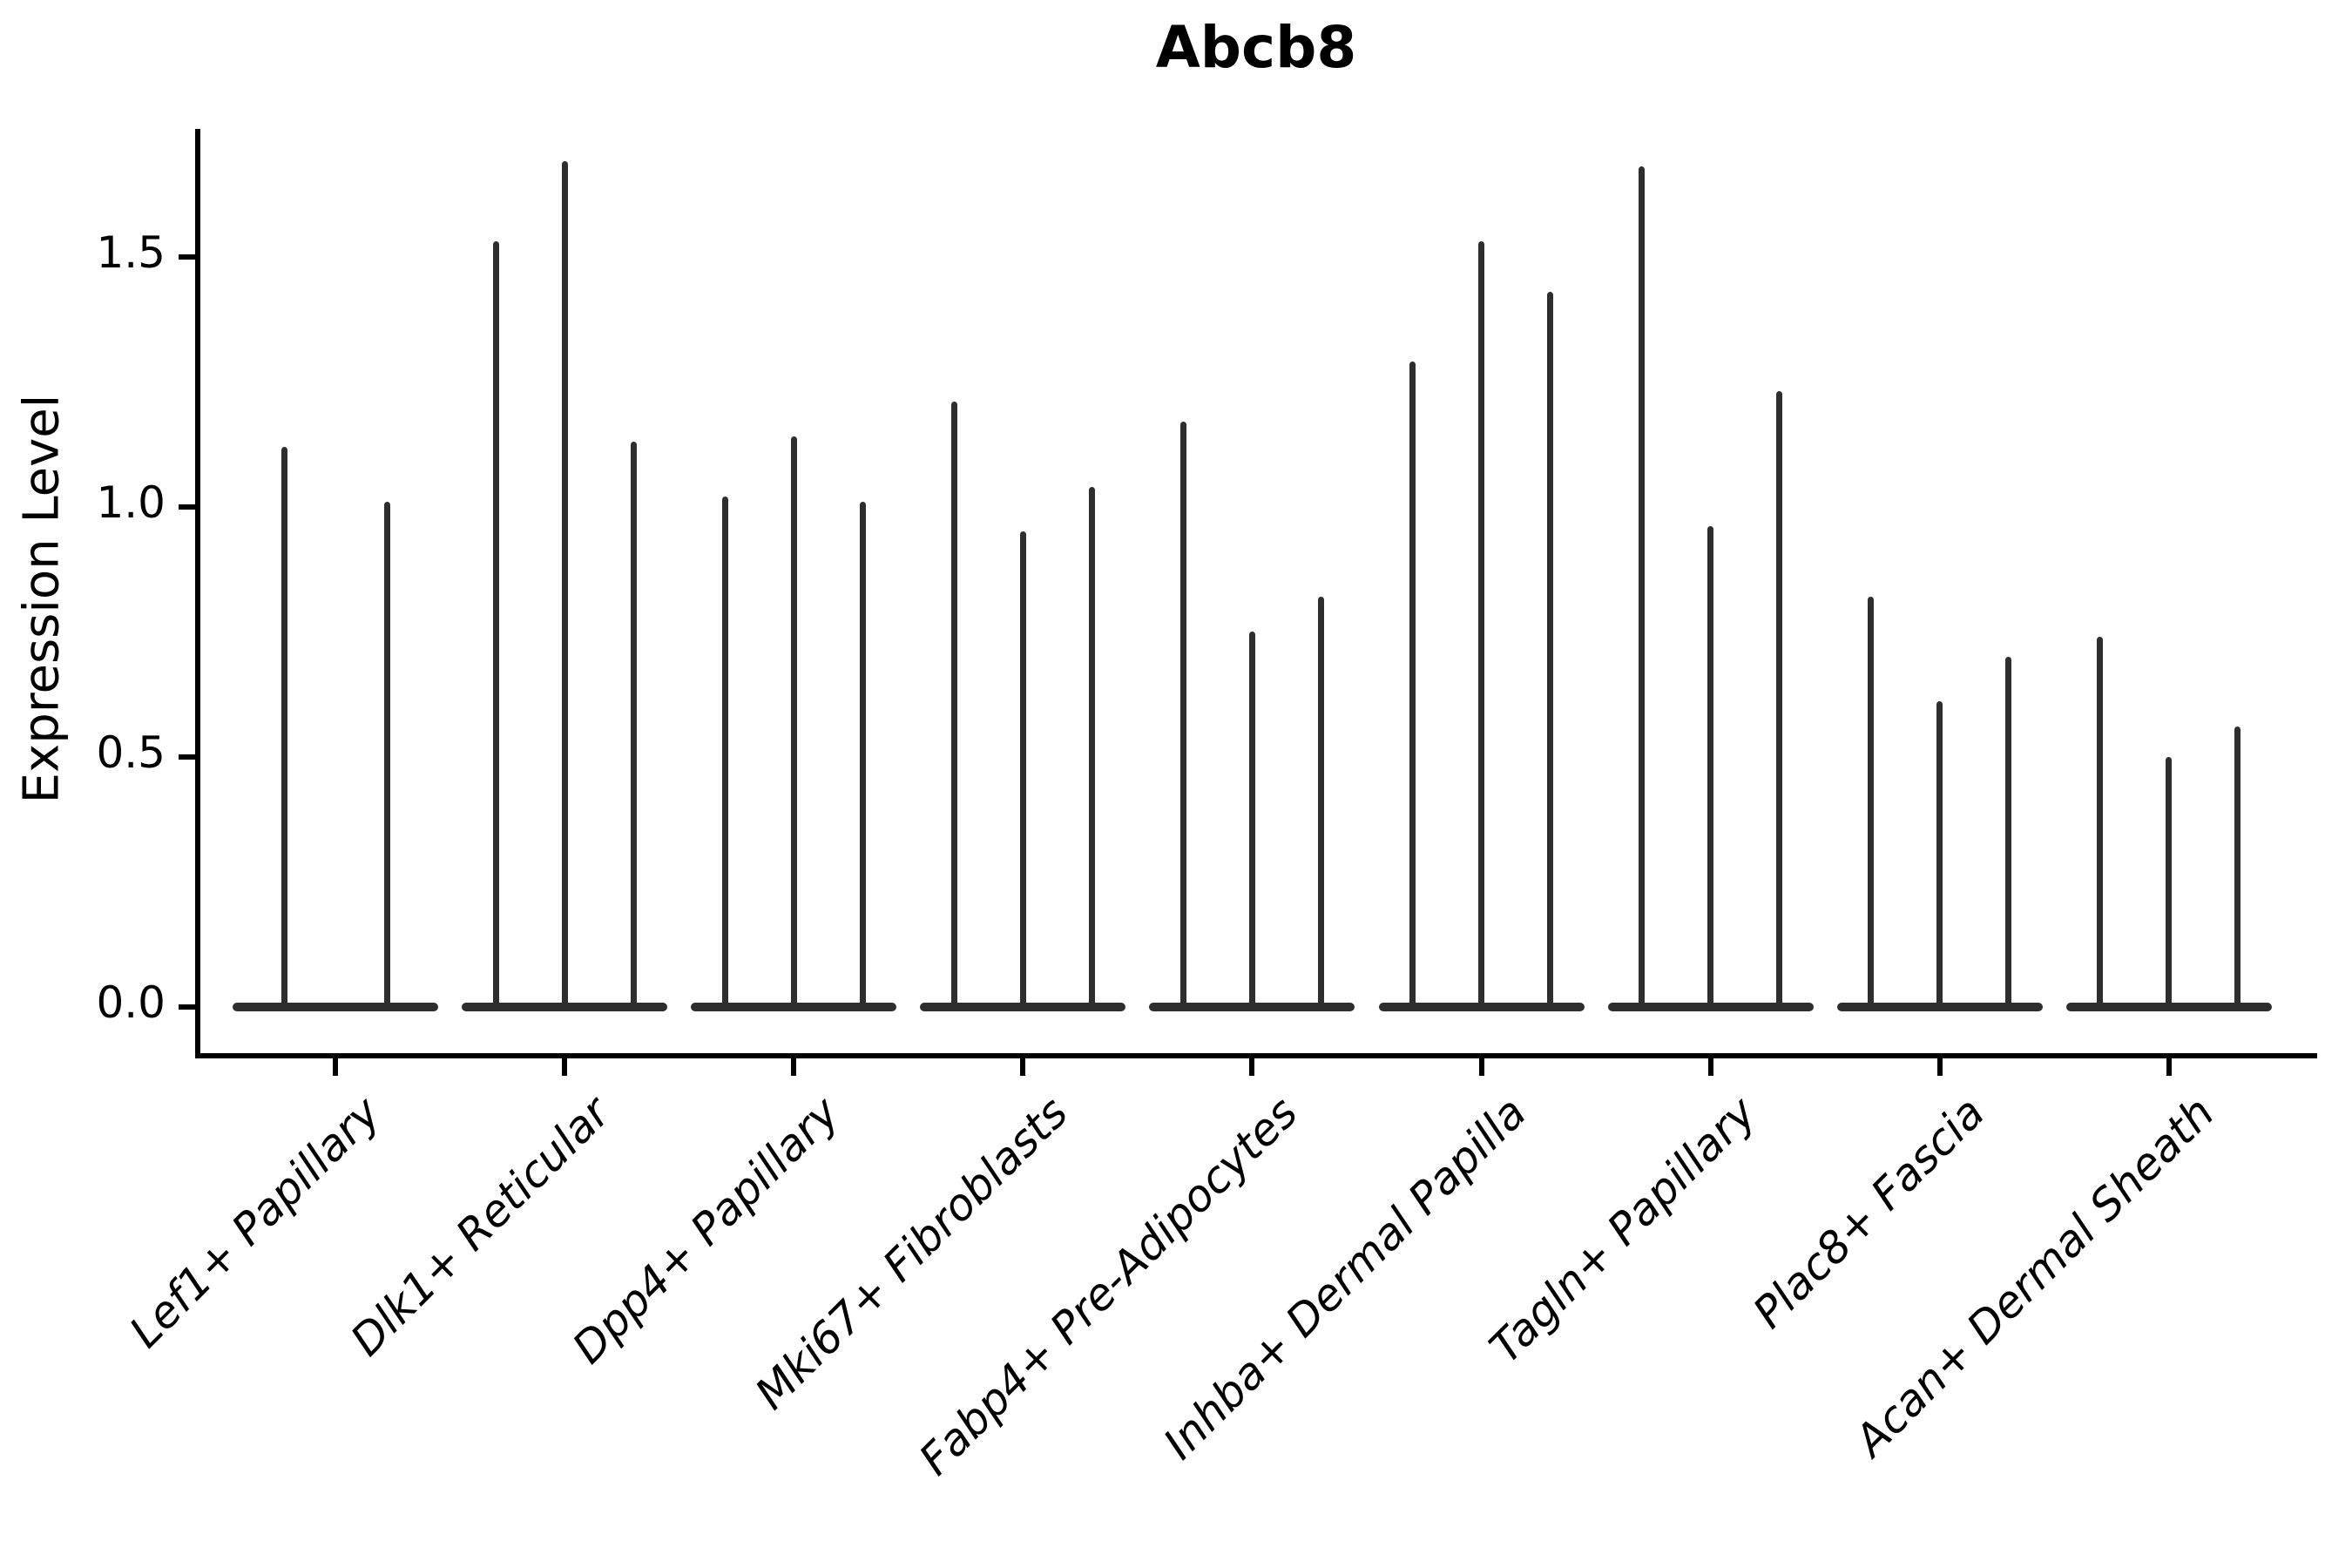  What do you see at coordinates (255, 1222) in the screenshot?
I see `x-tick-label: Lef1+ Papillary` at bounding box center [255, 1222].